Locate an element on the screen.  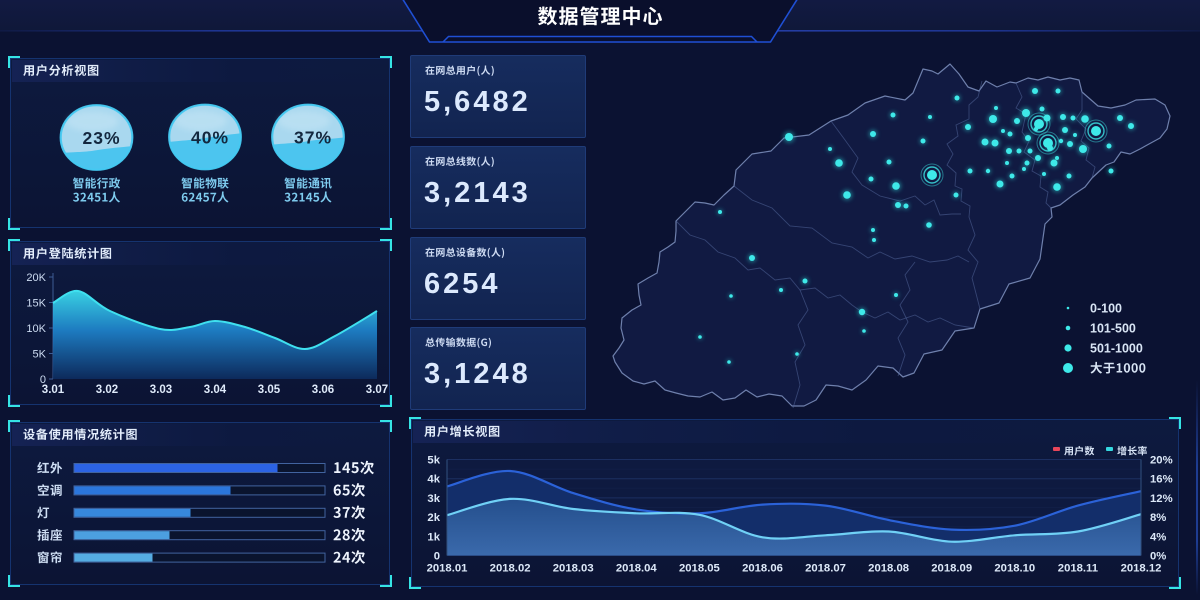
svg-text: 5k is located at coordinates (433, 461).